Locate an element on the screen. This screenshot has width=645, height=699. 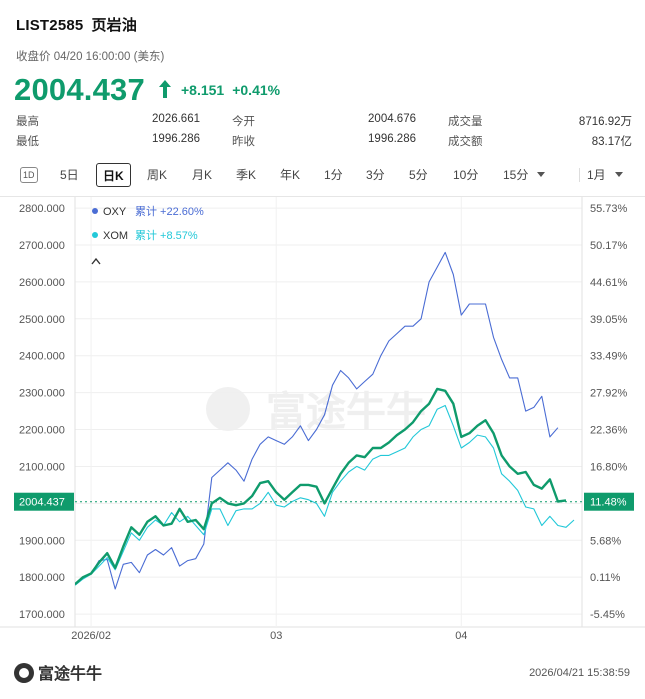
y-tick-label: 2700.000 is located at coordinates (42, 246).